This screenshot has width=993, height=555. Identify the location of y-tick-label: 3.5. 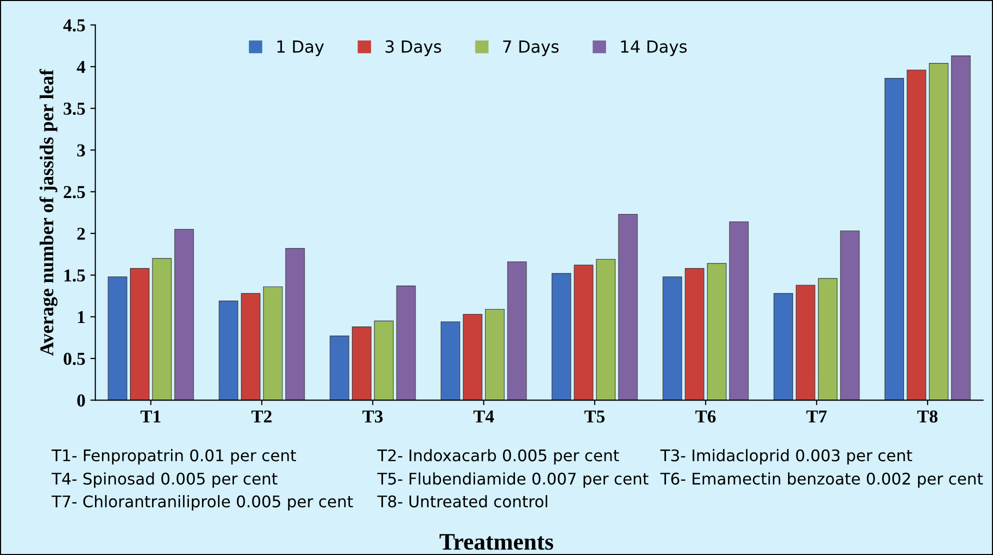
(74, 108).